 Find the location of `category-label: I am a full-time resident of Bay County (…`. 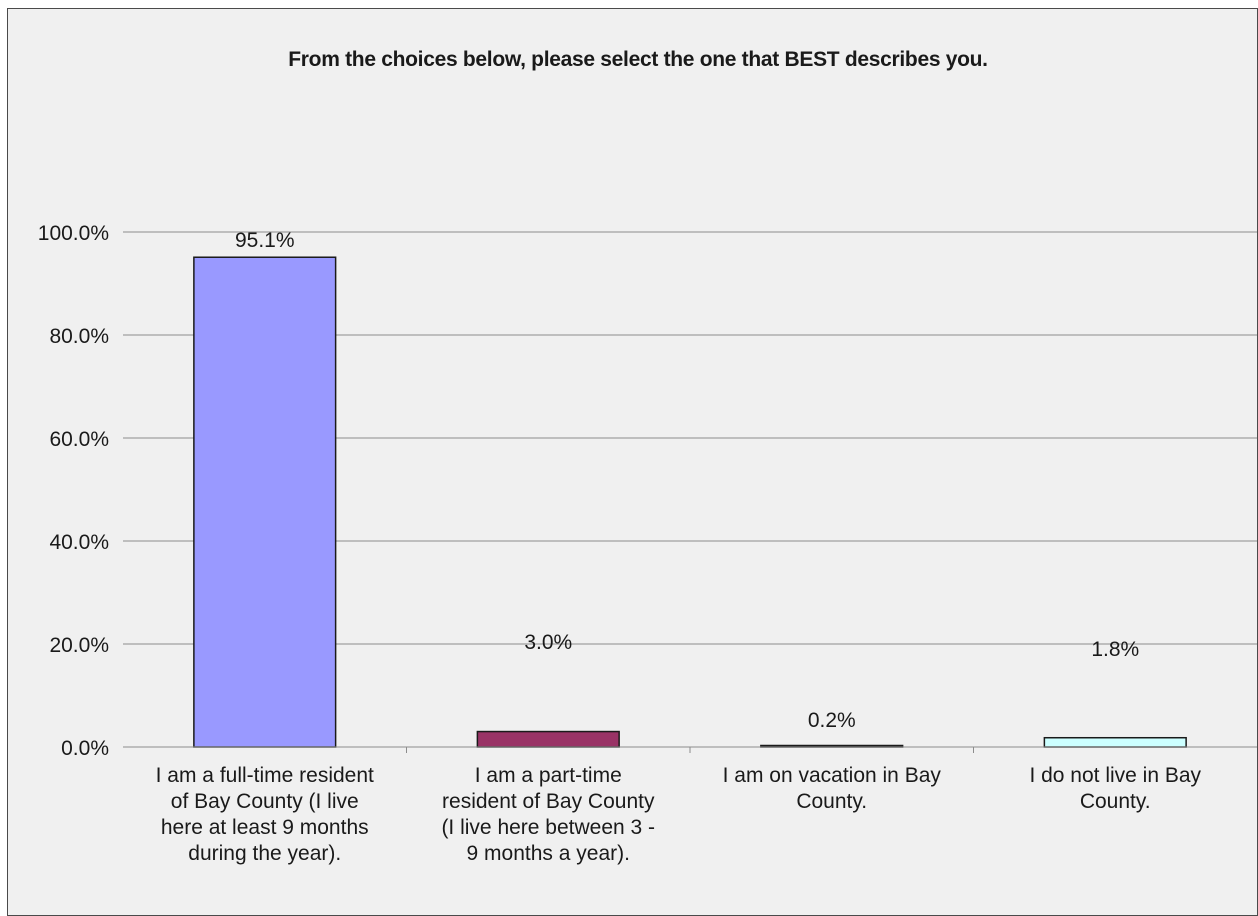

category-label: I am a full-time resident of Bay County (… is located at coordinates (265, 814).